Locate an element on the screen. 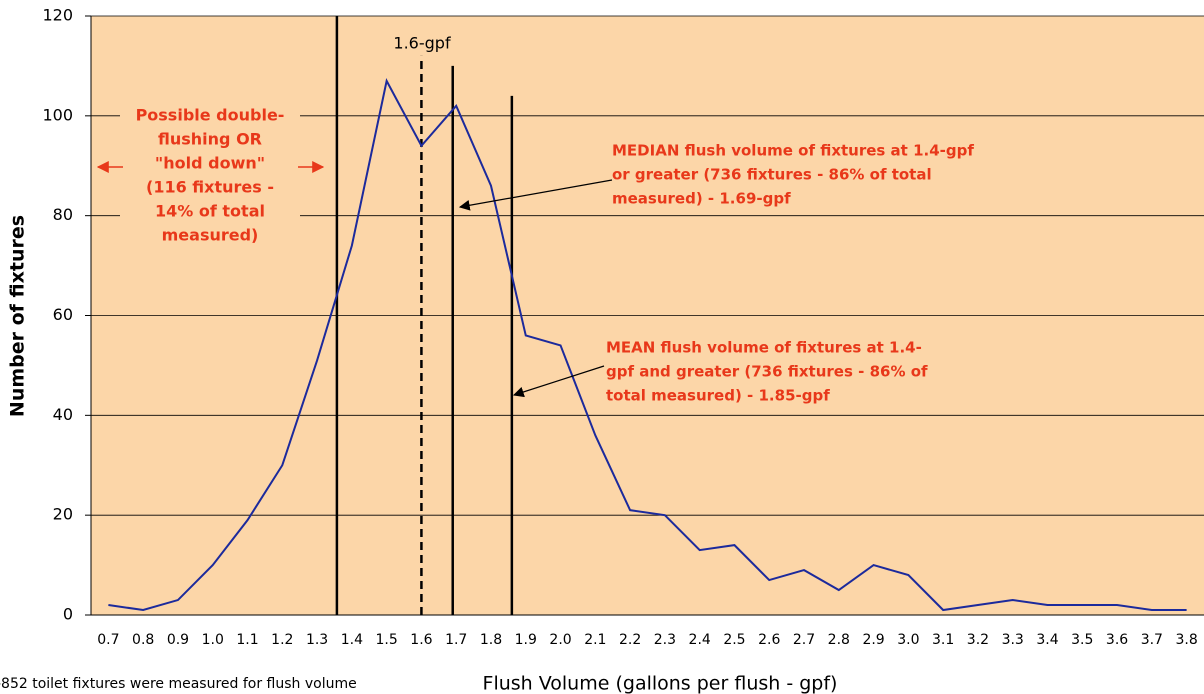 Image resolution: width=1204 pixels, height=694 pixels. x-tick-label: 3.6 is located at coordinates (1117, 640).